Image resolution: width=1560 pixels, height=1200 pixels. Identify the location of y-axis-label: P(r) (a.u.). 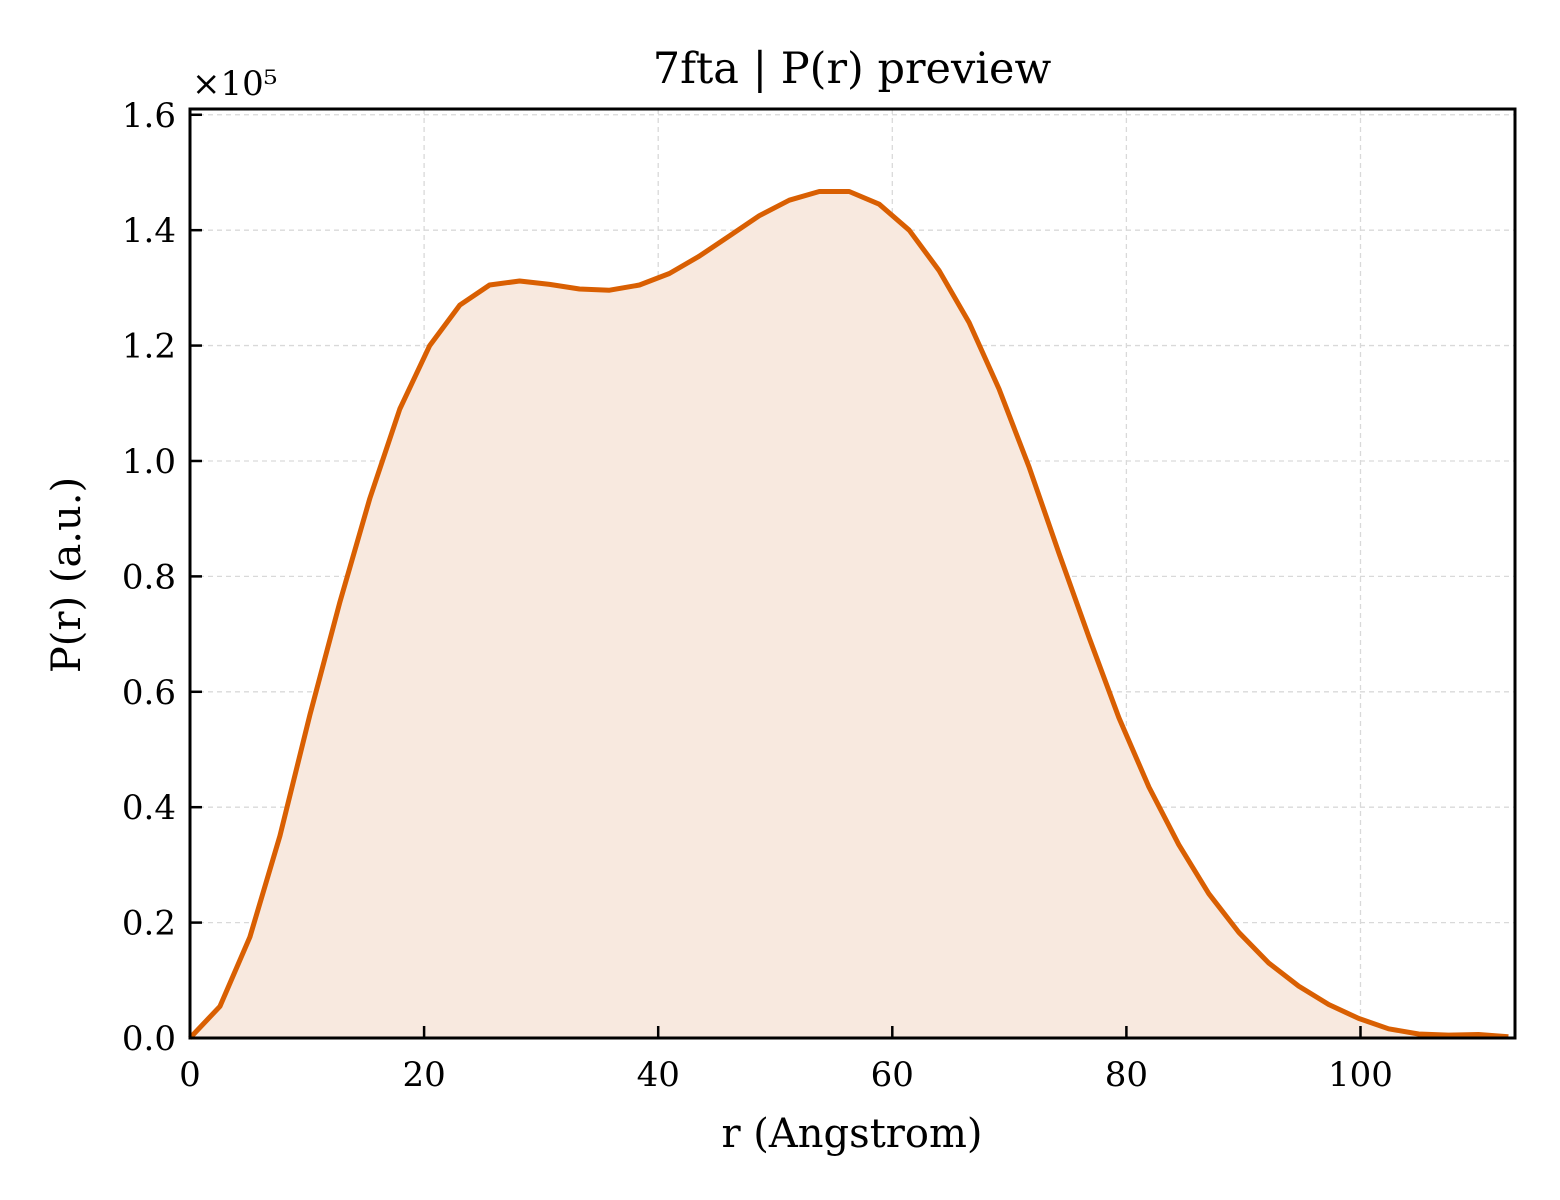
(67, 575).